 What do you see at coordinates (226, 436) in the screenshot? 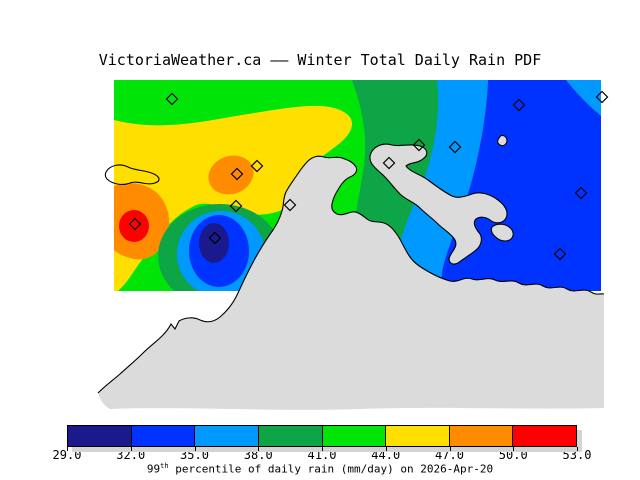
I see `colorbar-segment-lightblue` at bounding box center [226, 436].